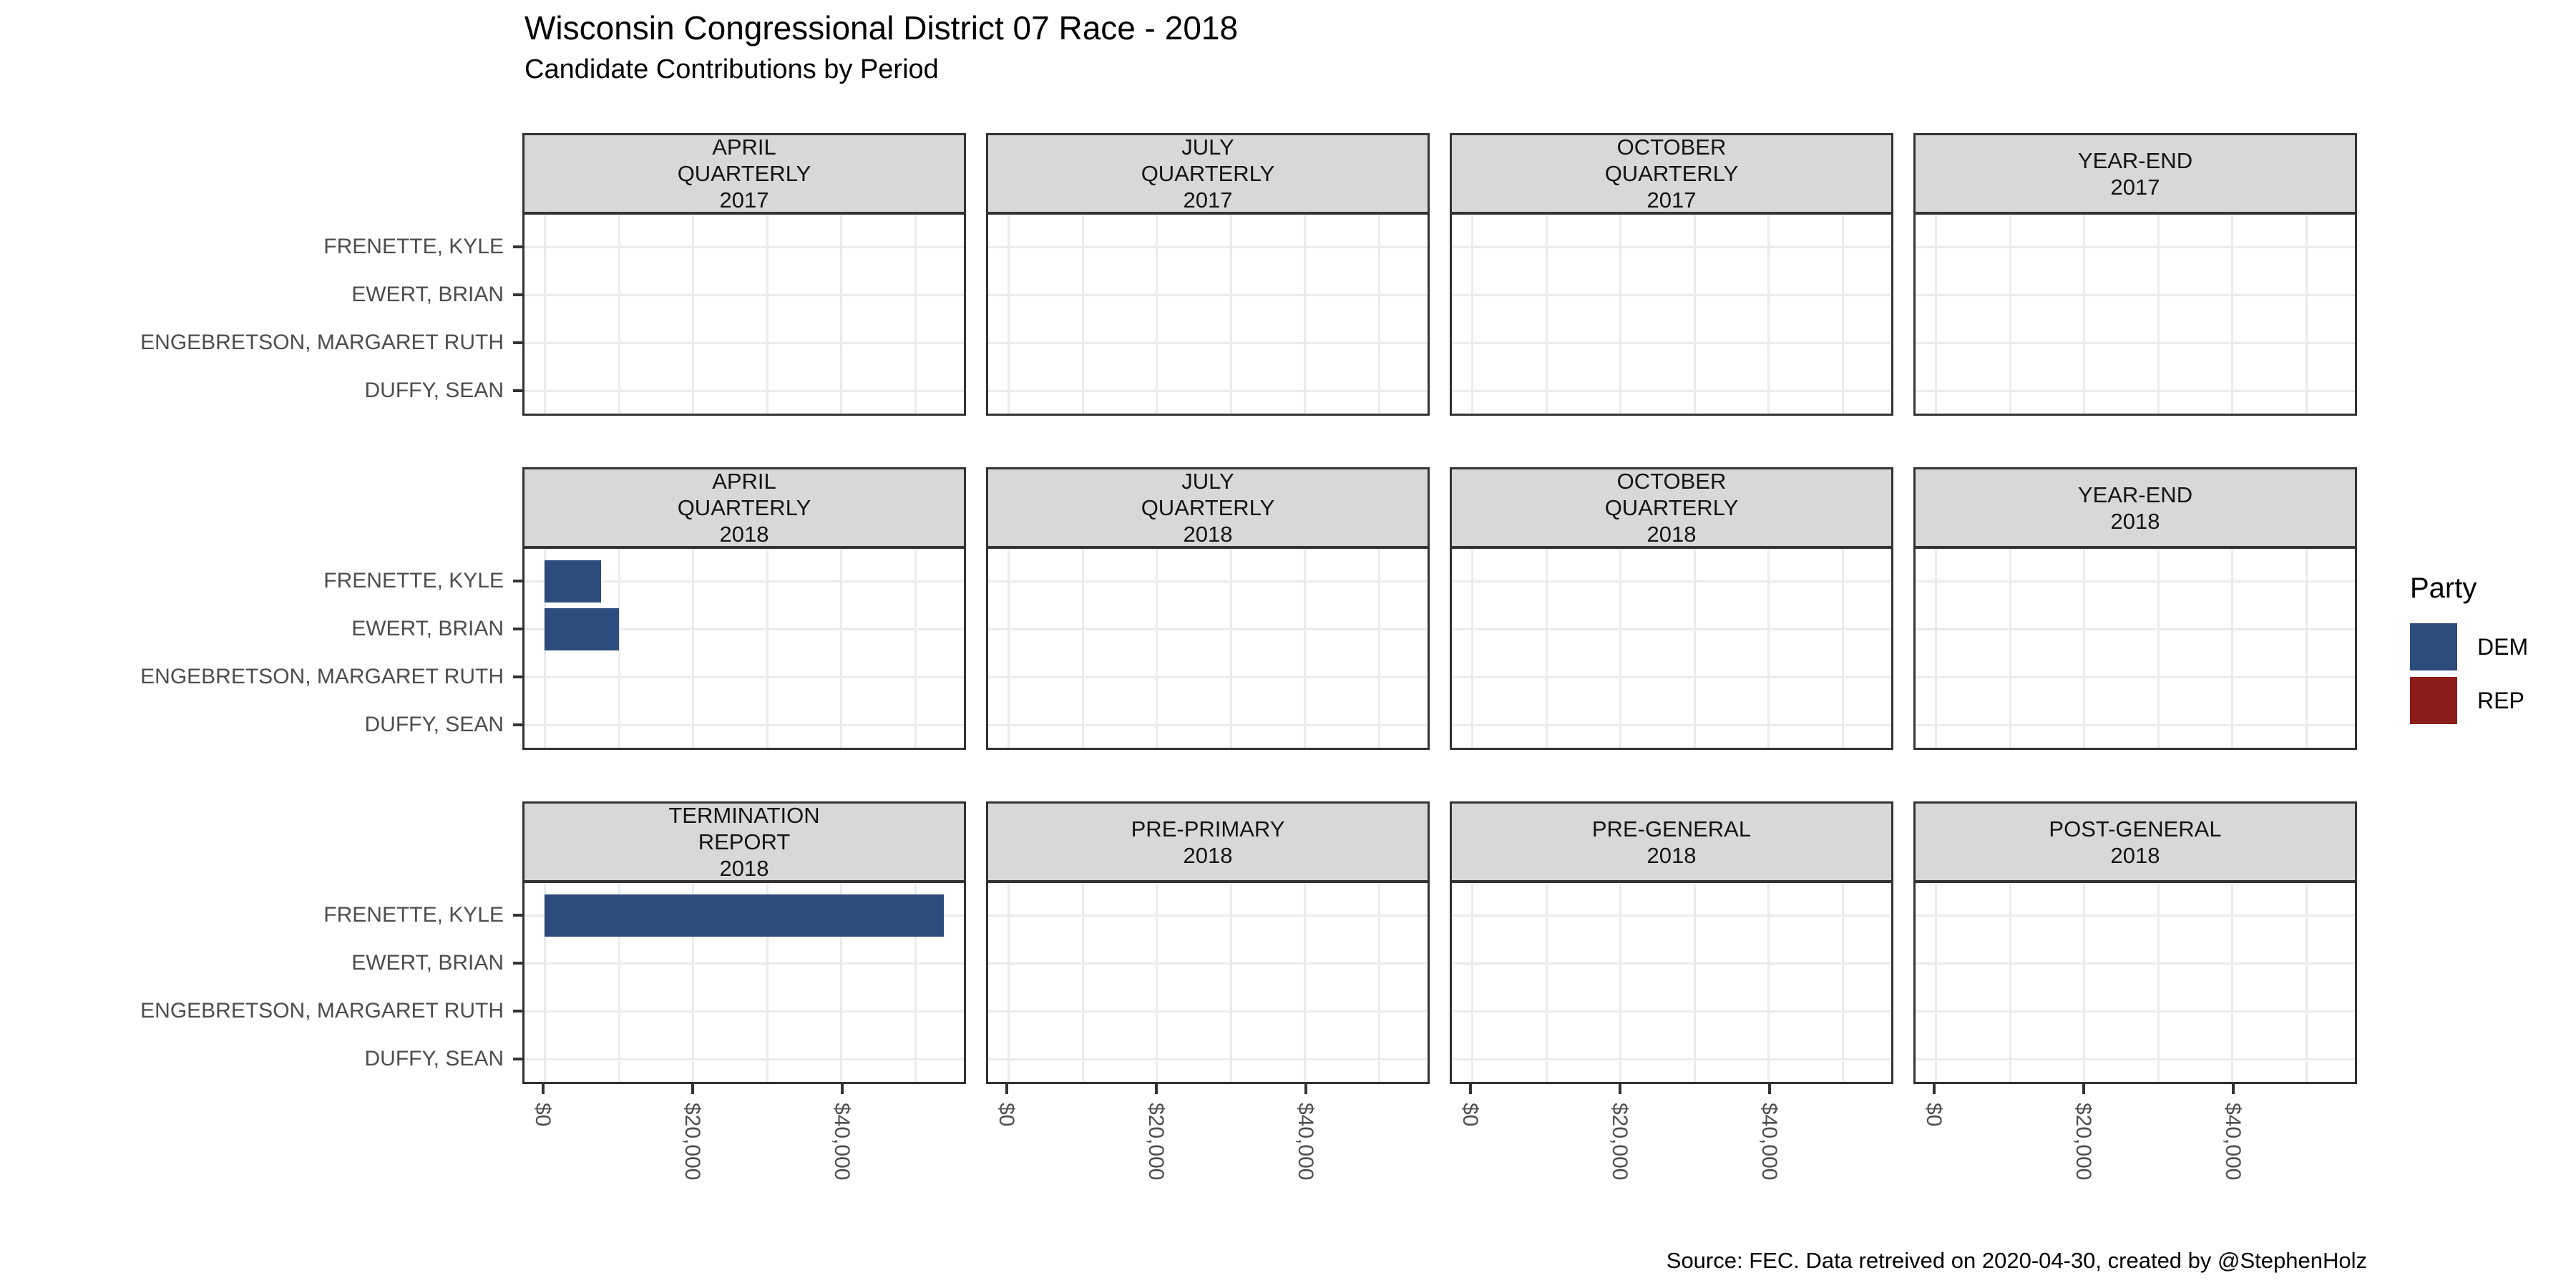  What do you see at coordinates (744, 274) in the screenshot?
I see `facet: APRIL QUARTERLY 2017` at bounding box center [744, 274].